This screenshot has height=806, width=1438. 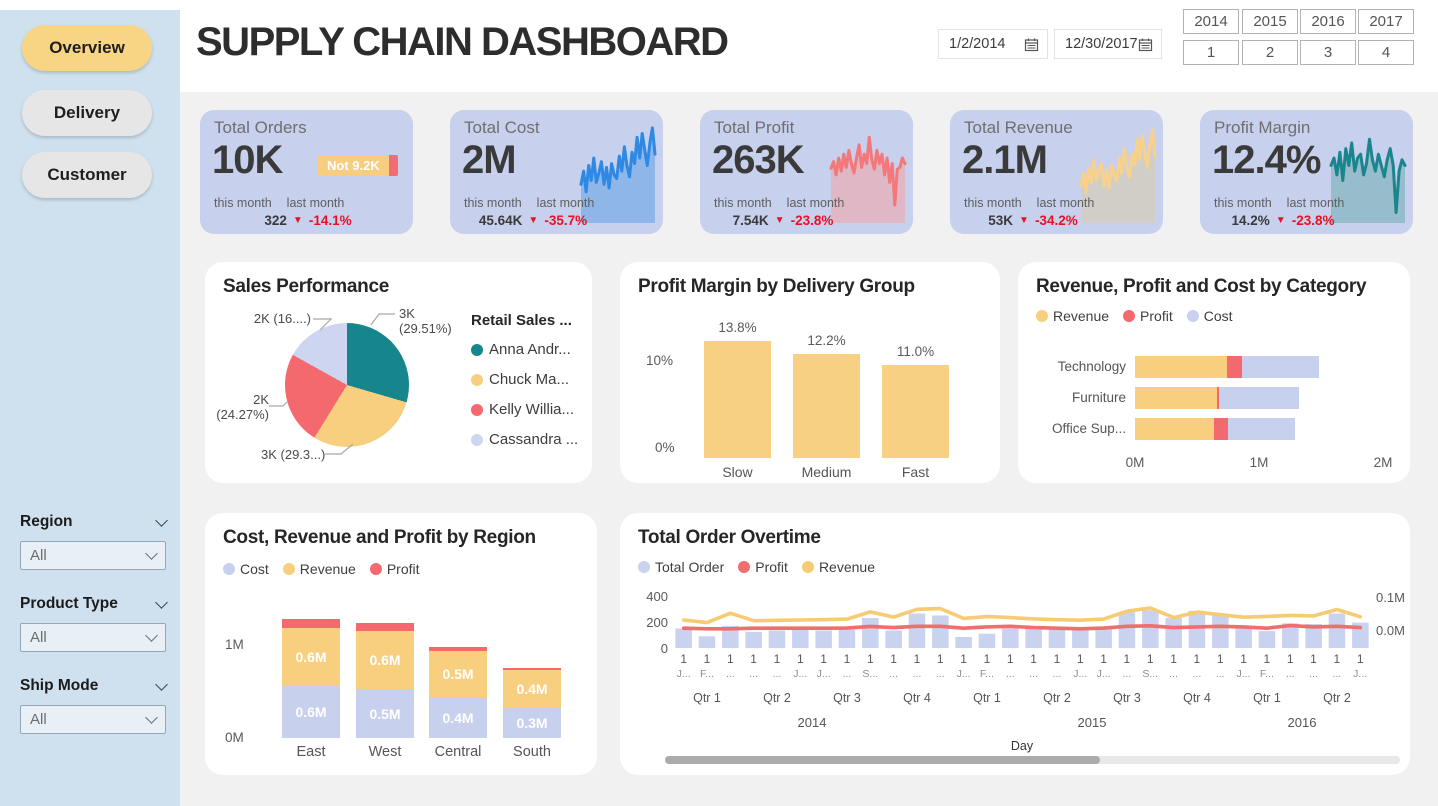 I want to click on bar-slow, so click(x=737, y=399).